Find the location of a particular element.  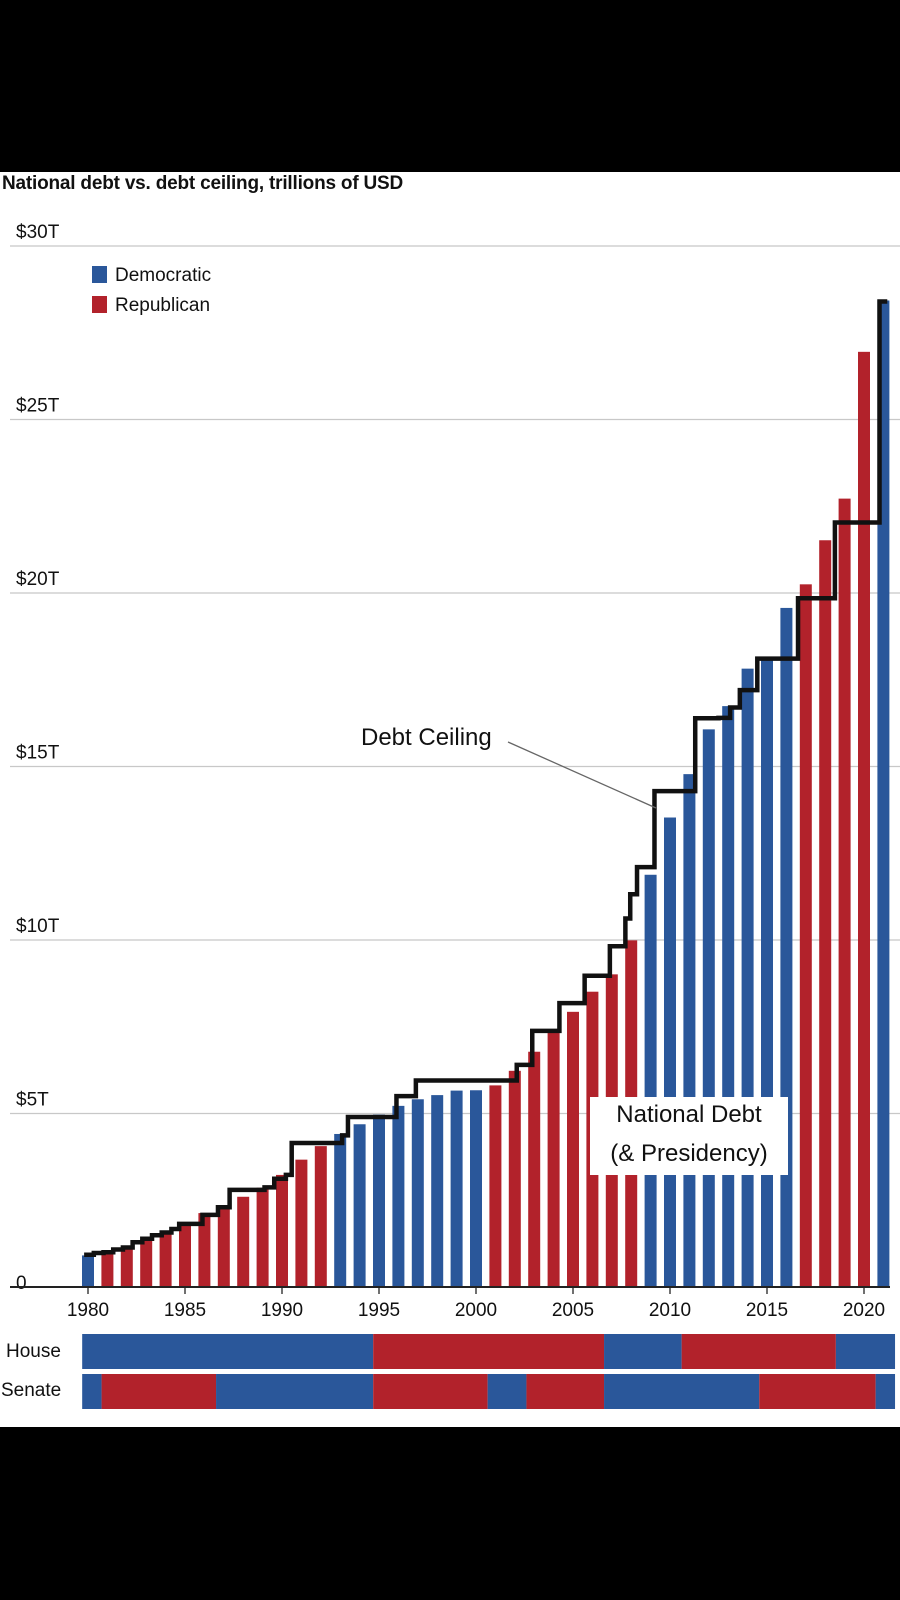

debt-ceiling-leader-line is located at coordinates (582, 775).